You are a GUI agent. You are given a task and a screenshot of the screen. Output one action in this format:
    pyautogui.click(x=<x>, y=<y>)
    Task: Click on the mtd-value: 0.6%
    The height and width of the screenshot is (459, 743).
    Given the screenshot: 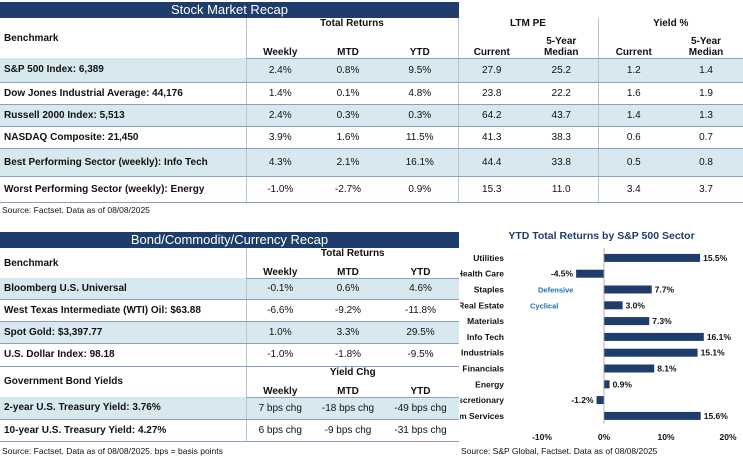 What is the action you would take?
    pyautogui.click(x=348, y=289)
    